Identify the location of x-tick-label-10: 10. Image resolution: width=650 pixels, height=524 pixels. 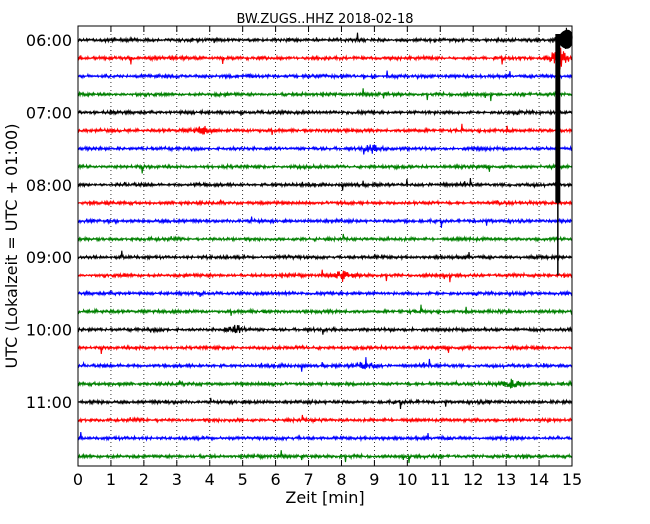
(407, 479).